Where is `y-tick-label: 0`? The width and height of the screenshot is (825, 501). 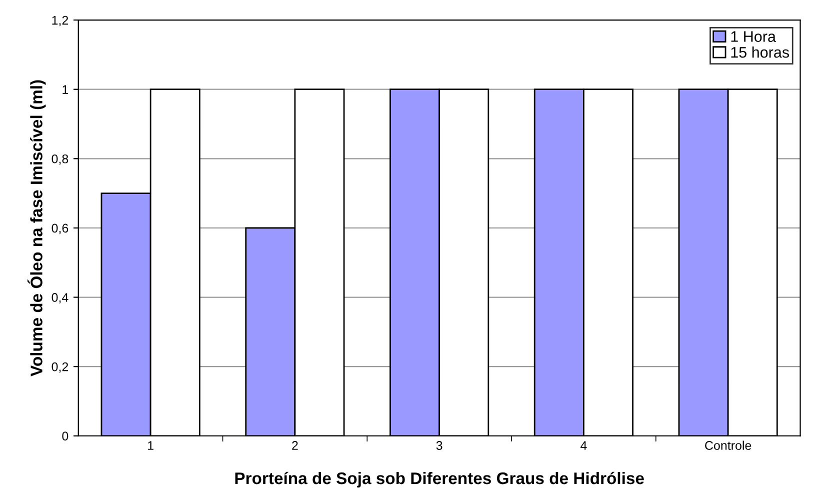 y-tick-label: 0 is located at coordinates (65, 436).